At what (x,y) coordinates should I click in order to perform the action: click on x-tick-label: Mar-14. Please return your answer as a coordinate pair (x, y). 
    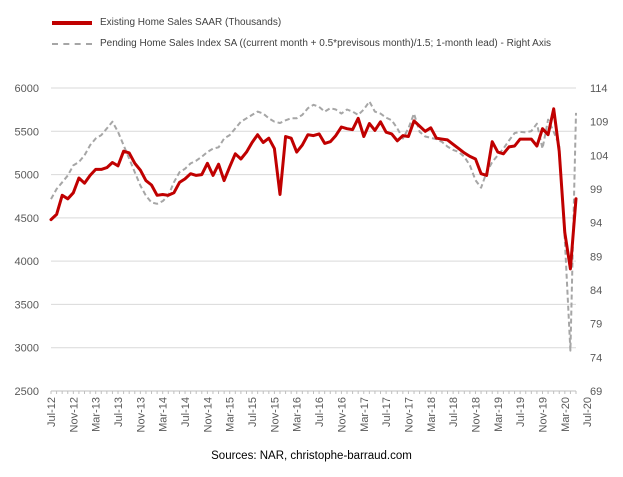
    Looking at the image, I should click on (164, 414).